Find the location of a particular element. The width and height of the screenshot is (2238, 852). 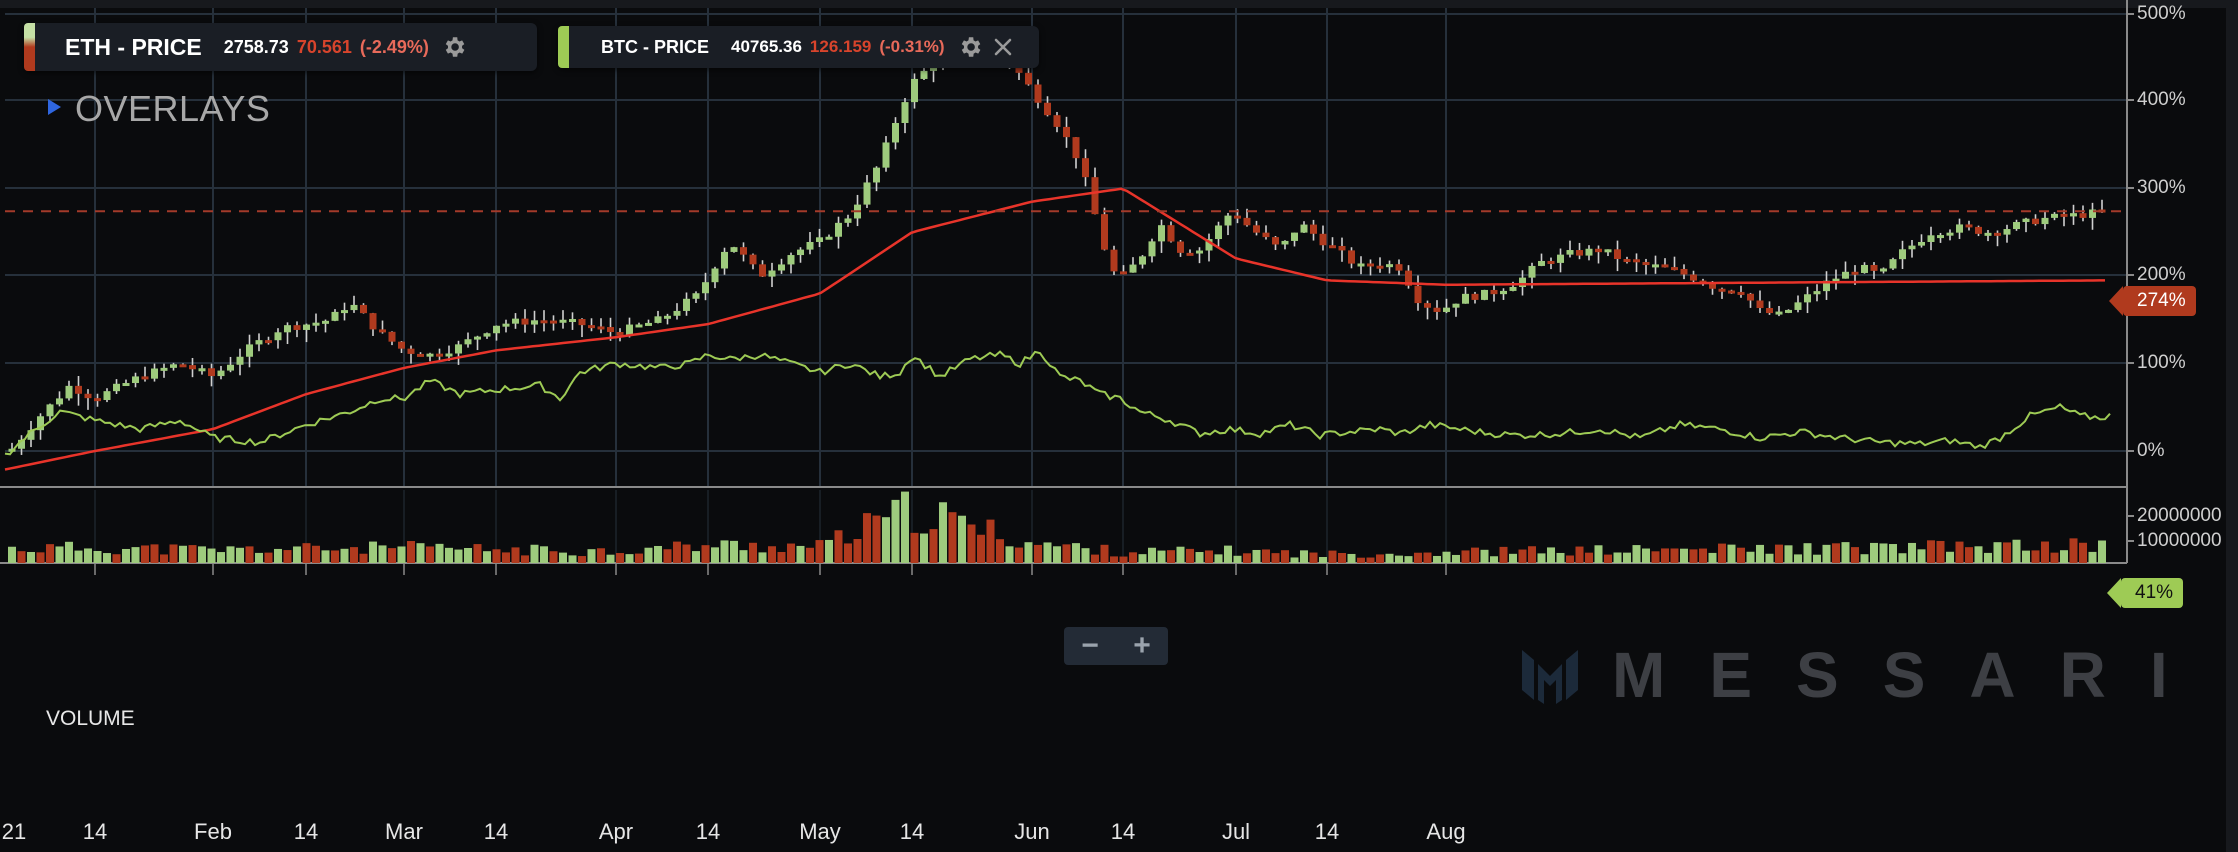

x-axis-tick-label: Mar is located at coordinates (404, 831).